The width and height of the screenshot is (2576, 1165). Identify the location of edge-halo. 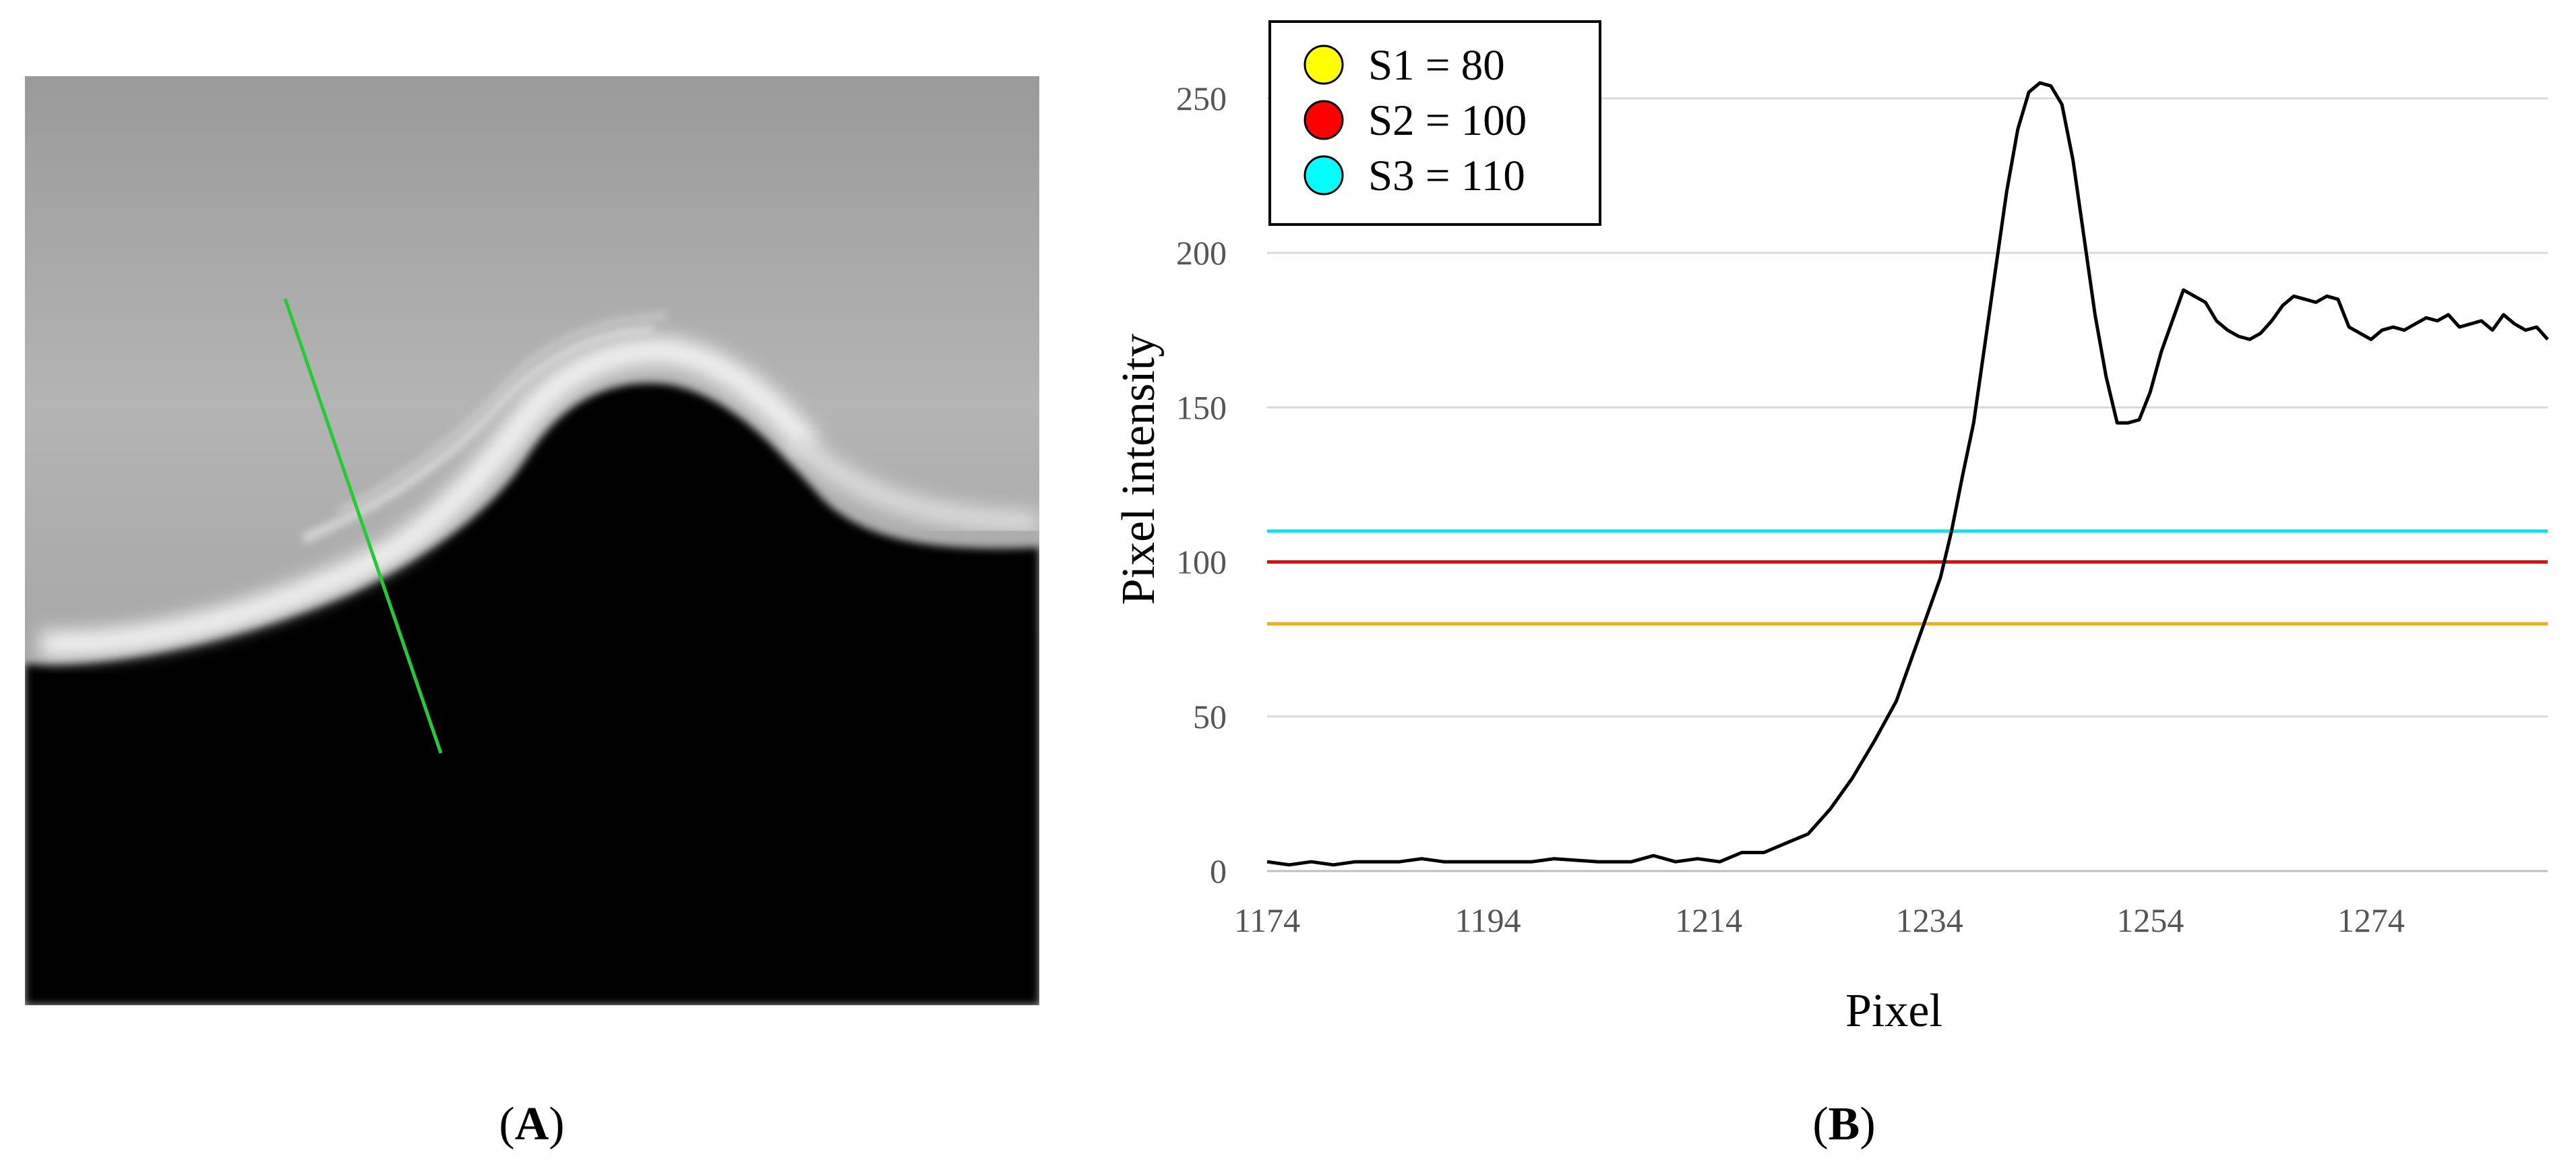
(429, 497).